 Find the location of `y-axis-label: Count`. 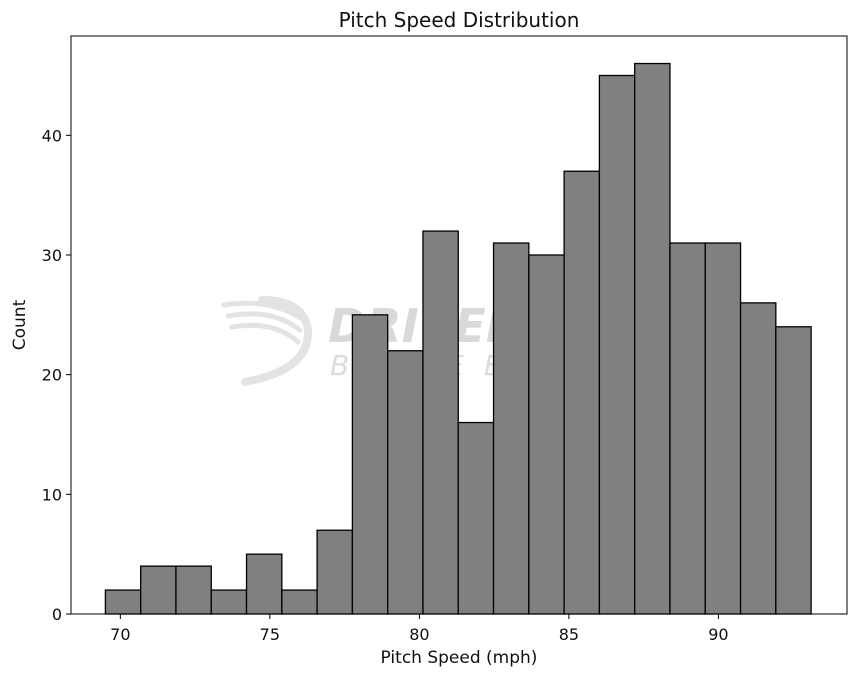

y-axis-label: Count is located at coordinates (20, 324).